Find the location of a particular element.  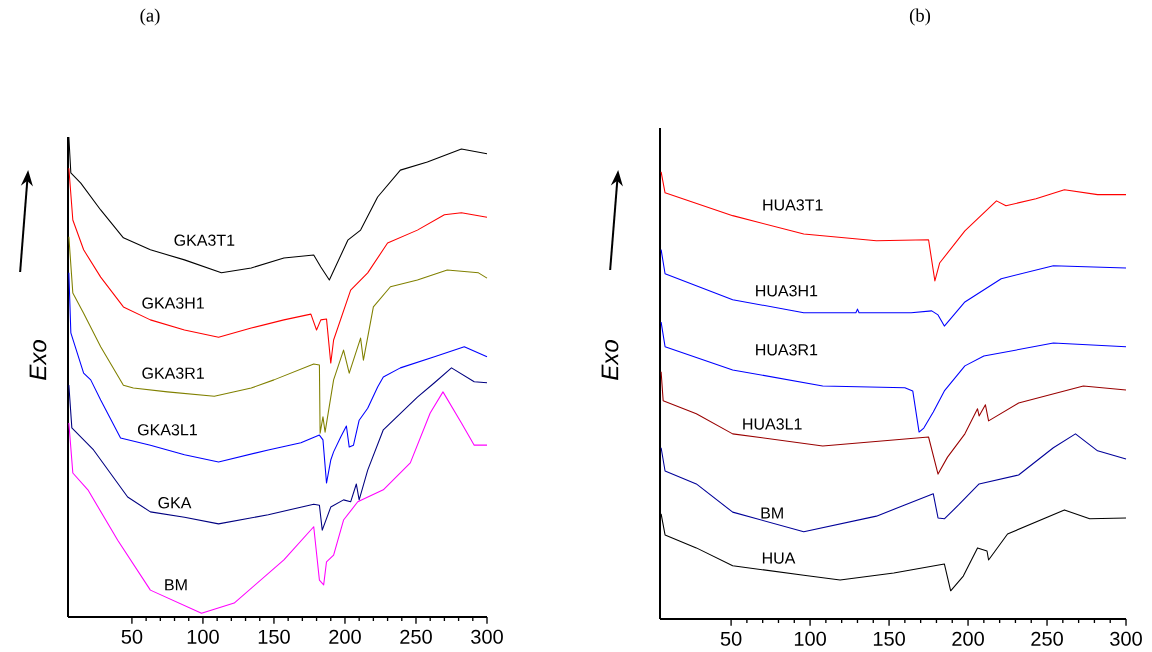

series-label: GKA is located at coordinates (175, 503).